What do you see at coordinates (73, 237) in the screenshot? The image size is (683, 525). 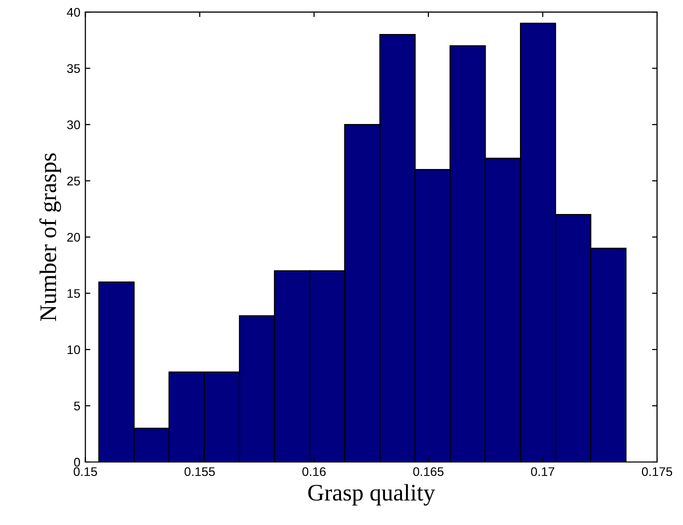 I see `y-tick-label: 20` at bounding box center [73, 237].